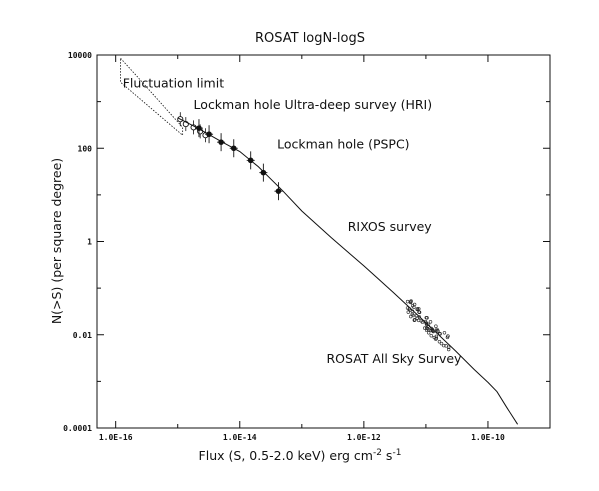 This screenshot has height=491, width=599. I want to click on y-tick-label: 10000, so click(80, 55).